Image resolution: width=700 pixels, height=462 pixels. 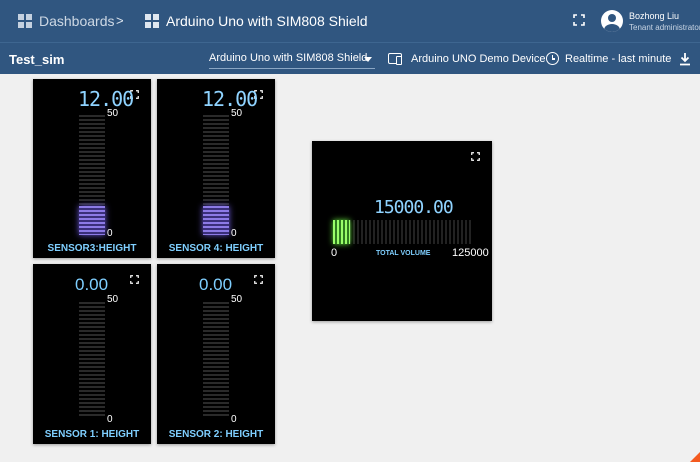 What do you see at coordinates (612, 21) in the screenshot?
I see `avatar` at bounding box center [612, 21].